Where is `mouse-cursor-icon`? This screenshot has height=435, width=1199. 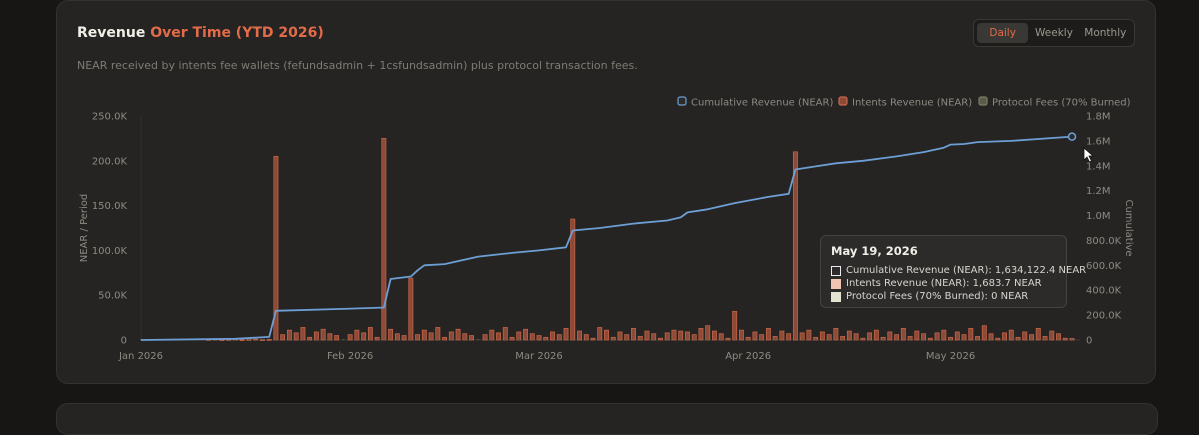
mouse-cursor-icon is located at coordinates (1089, 155).